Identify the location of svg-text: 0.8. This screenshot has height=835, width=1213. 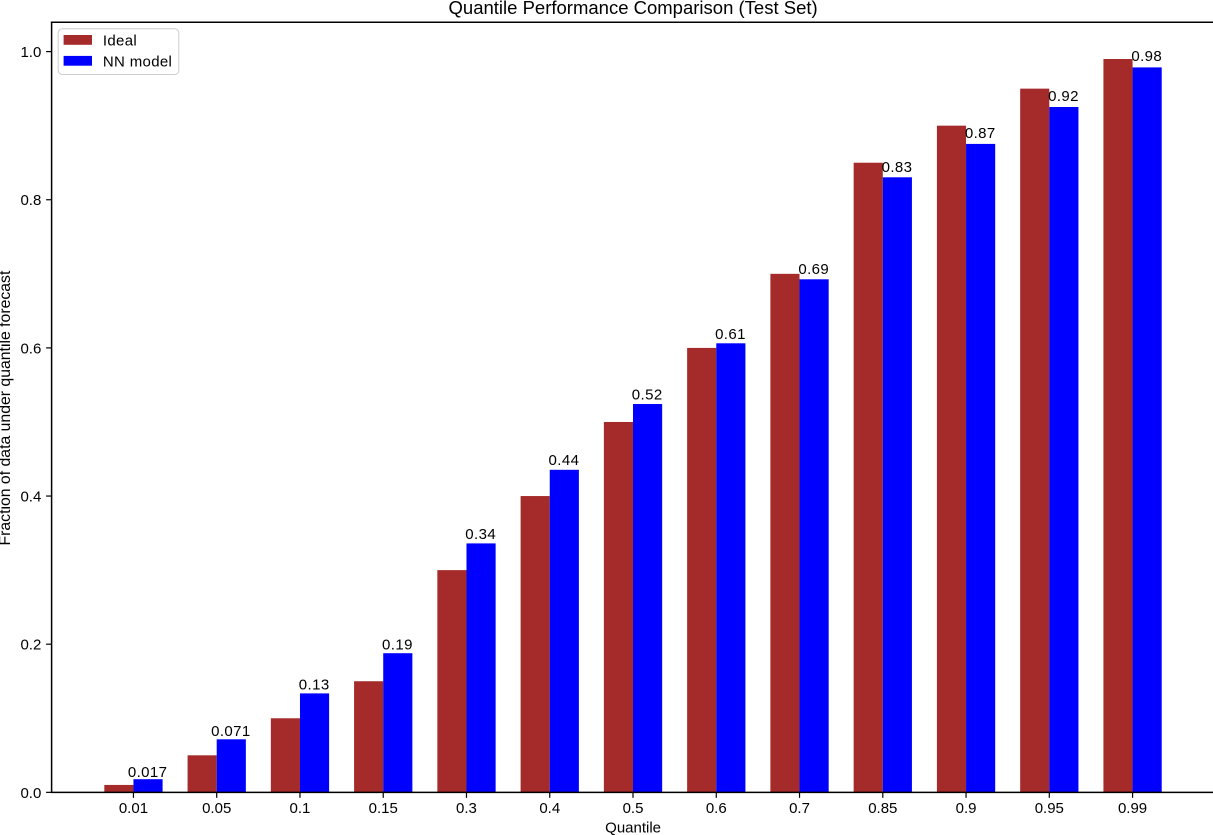
(30, 200).